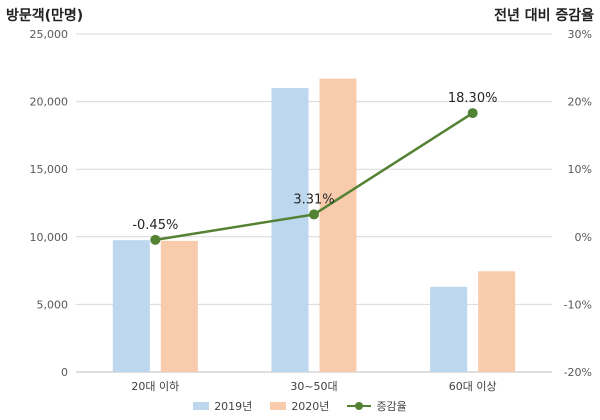  Describe the element at coordinates (578, 304) in the screenshot. I see `y-right-tick-label: -10%` at that location.